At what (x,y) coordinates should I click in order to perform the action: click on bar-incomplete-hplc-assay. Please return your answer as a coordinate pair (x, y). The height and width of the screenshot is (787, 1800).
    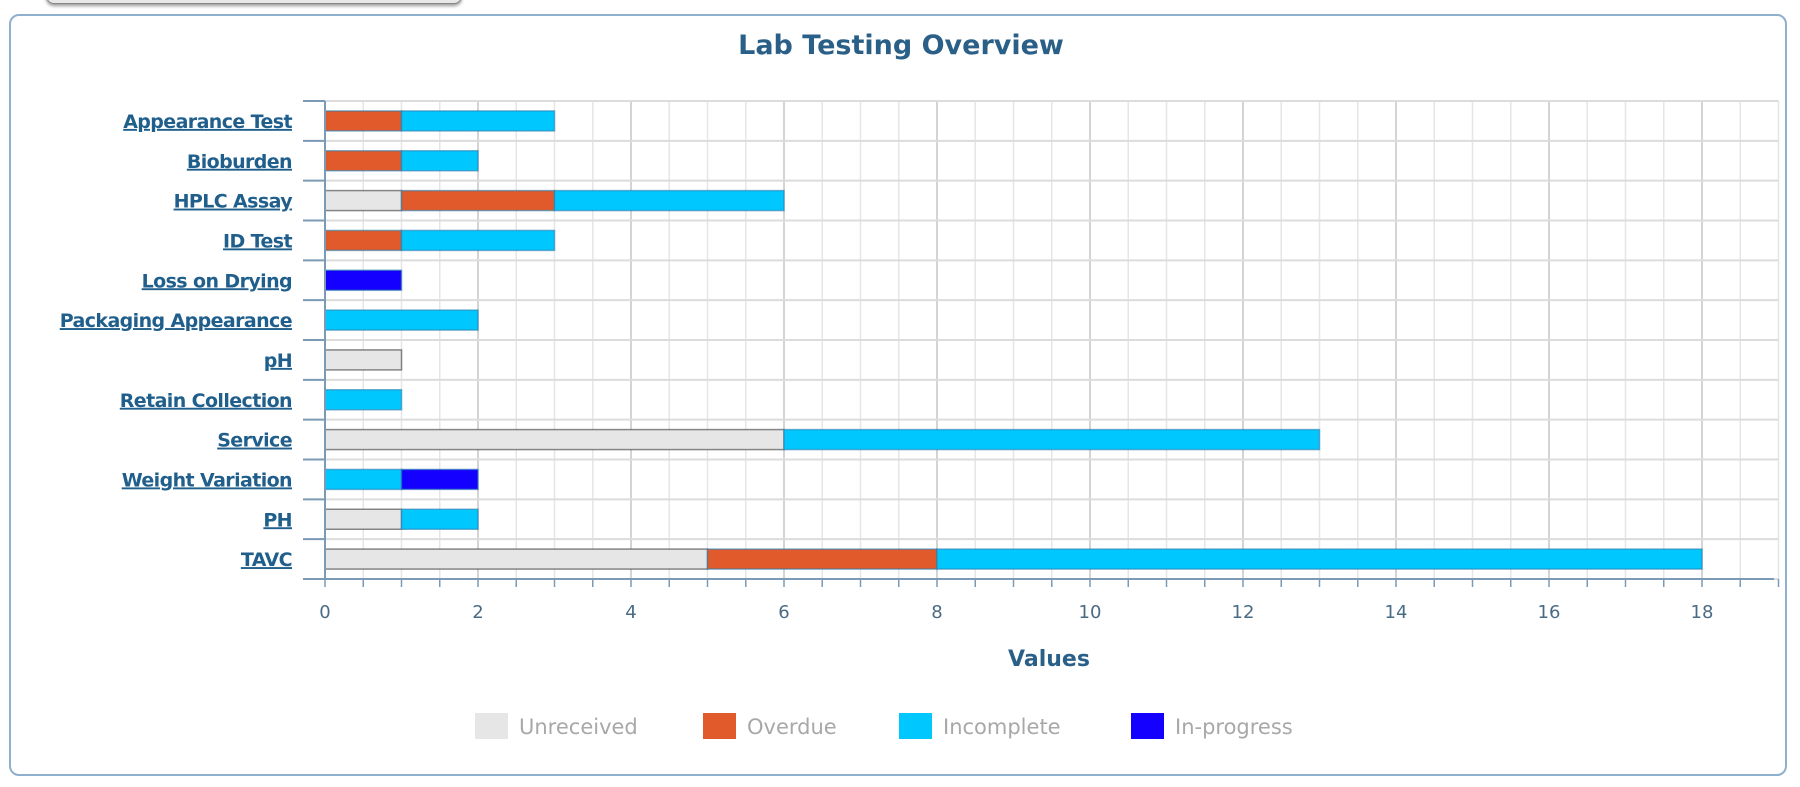
    Looking at the image, I should click on (669, 200).